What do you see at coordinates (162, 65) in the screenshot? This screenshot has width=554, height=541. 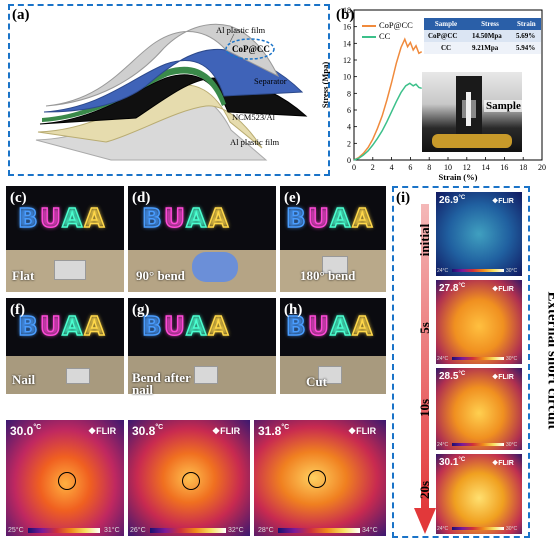 I see `al-film-top` at bounding box center [162, 65].